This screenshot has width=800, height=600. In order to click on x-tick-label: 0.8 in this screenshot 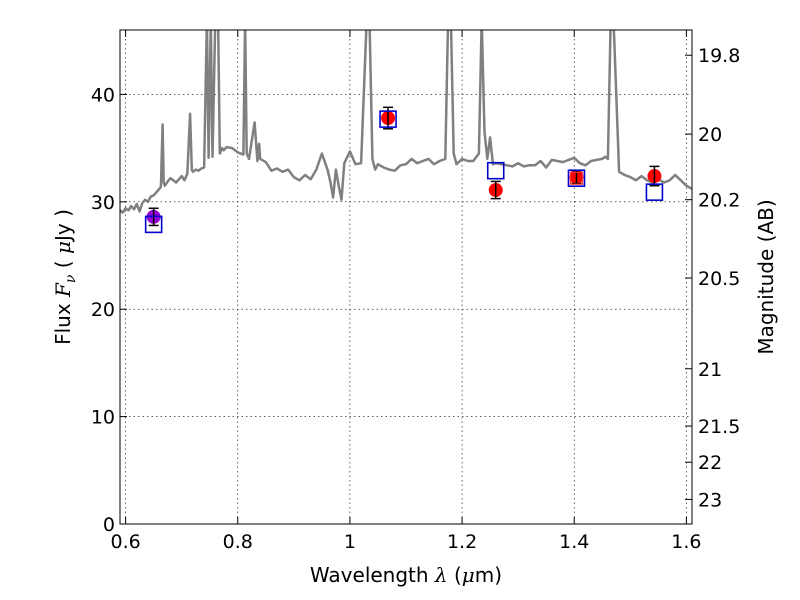, I will do `click(238, 542)`.